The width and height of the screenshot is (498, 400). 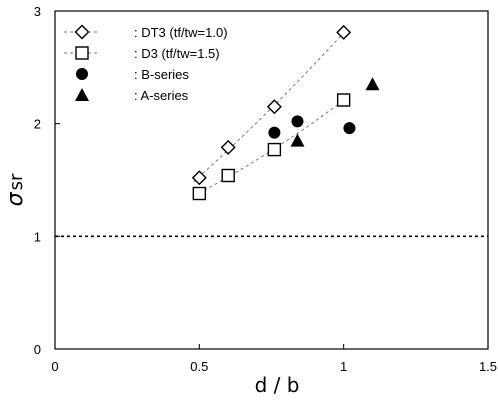 What do you see at coordinates (37, 236) in the screenshot?
I see `y-tick-label: 1` at bounding box center [37, 236].